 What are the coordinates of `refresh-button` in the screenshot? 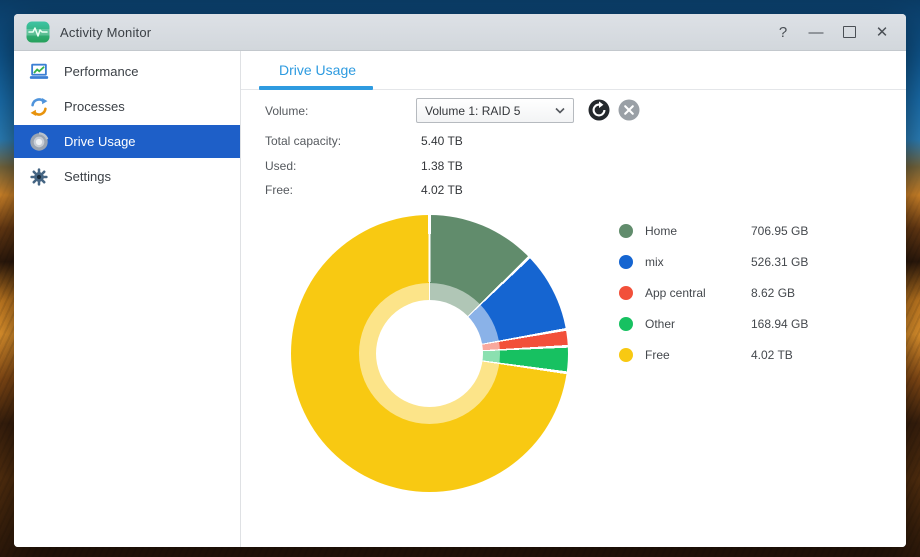 It's located at (599, 110).